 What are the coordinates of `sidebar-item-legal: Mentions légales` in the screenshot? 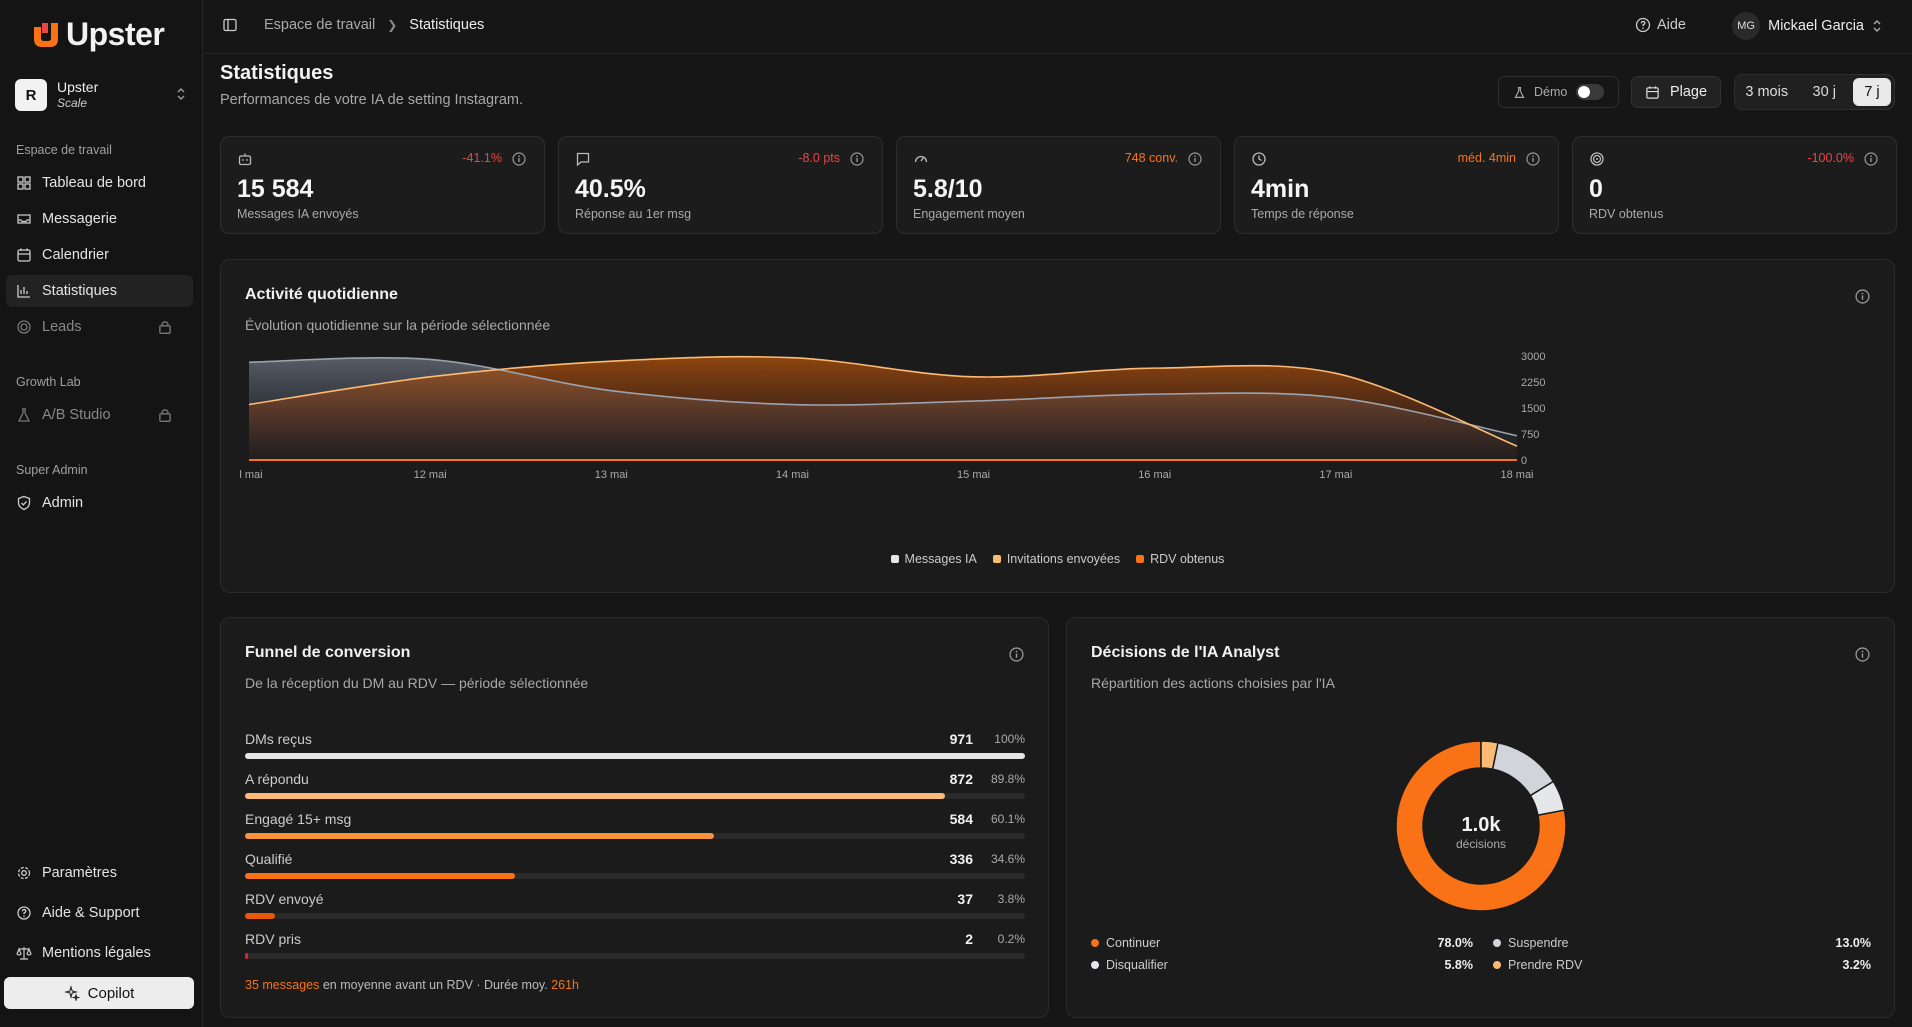 It's located at (99, 953).